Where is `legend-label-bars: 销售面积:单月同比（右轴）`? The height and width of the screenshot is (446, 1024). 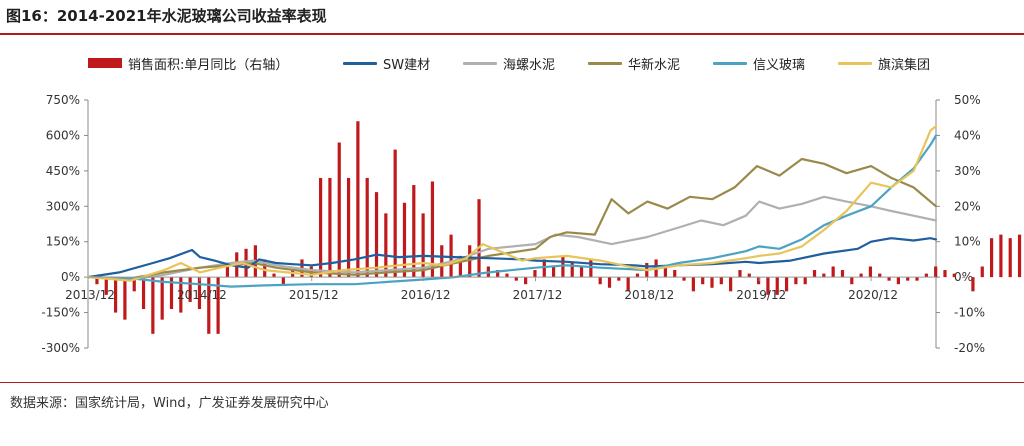 legend-label-bars: 销售面积:单月同比（右轴） is located at coordinates (208, 65).